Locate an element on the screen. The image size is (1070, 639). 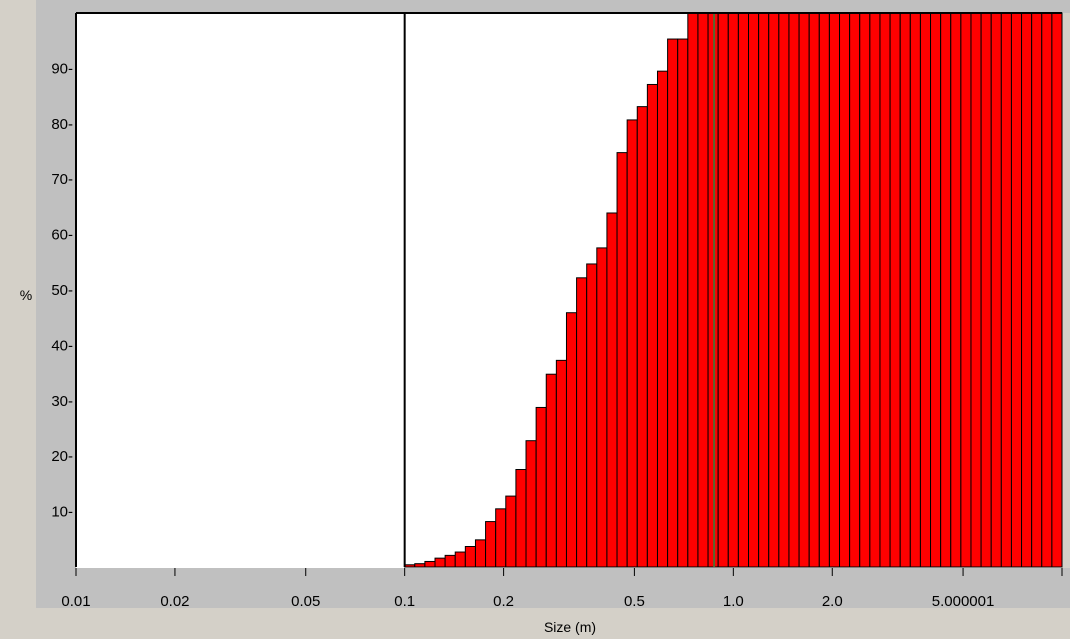
x-tick-label: 0.2 is located at coordinates (503, 601).